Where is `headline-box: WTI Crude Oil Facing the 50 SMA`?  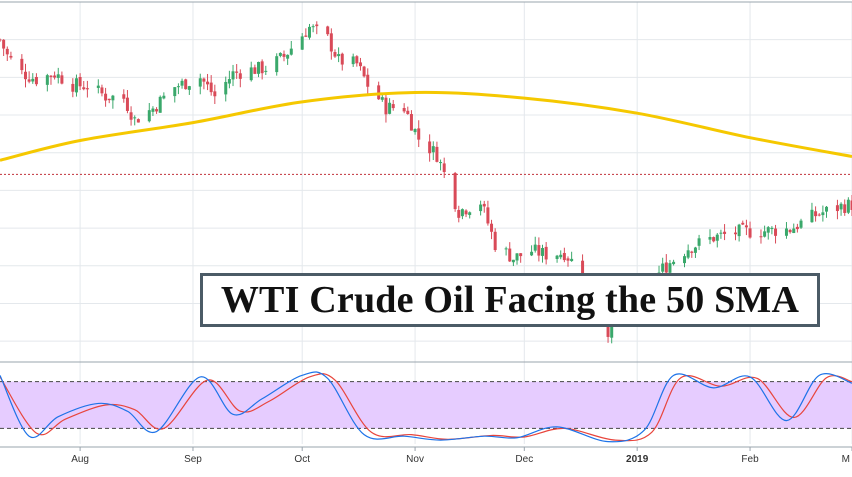 headline-box: WTI Crude Oil Facing the 50 SMA is located at coordinates (510, 300).